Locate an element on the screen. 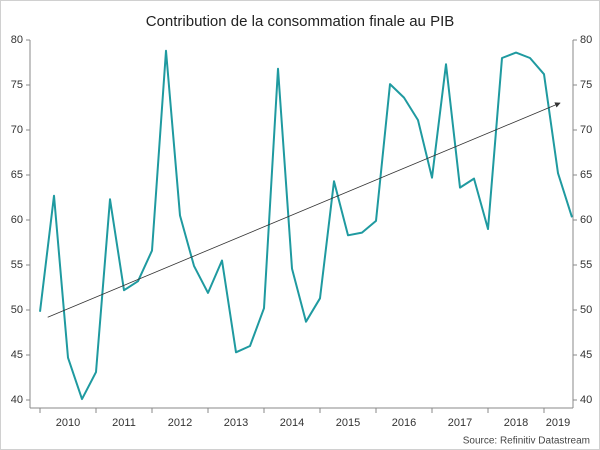 The height and width of the screenshot is (450, 600). y2-tick-label: 60 is located at coordinates (586, 220).